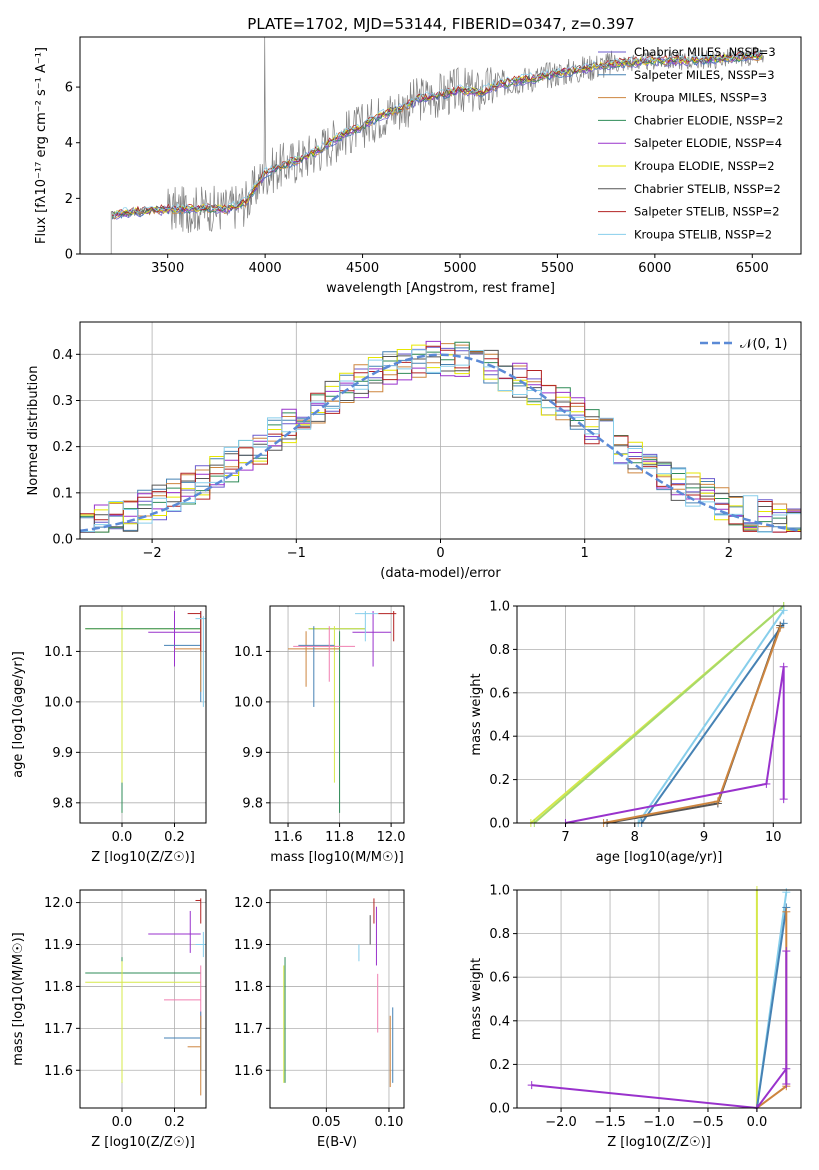  I want to click on x-tick-label: 6000, so click(654, 268).